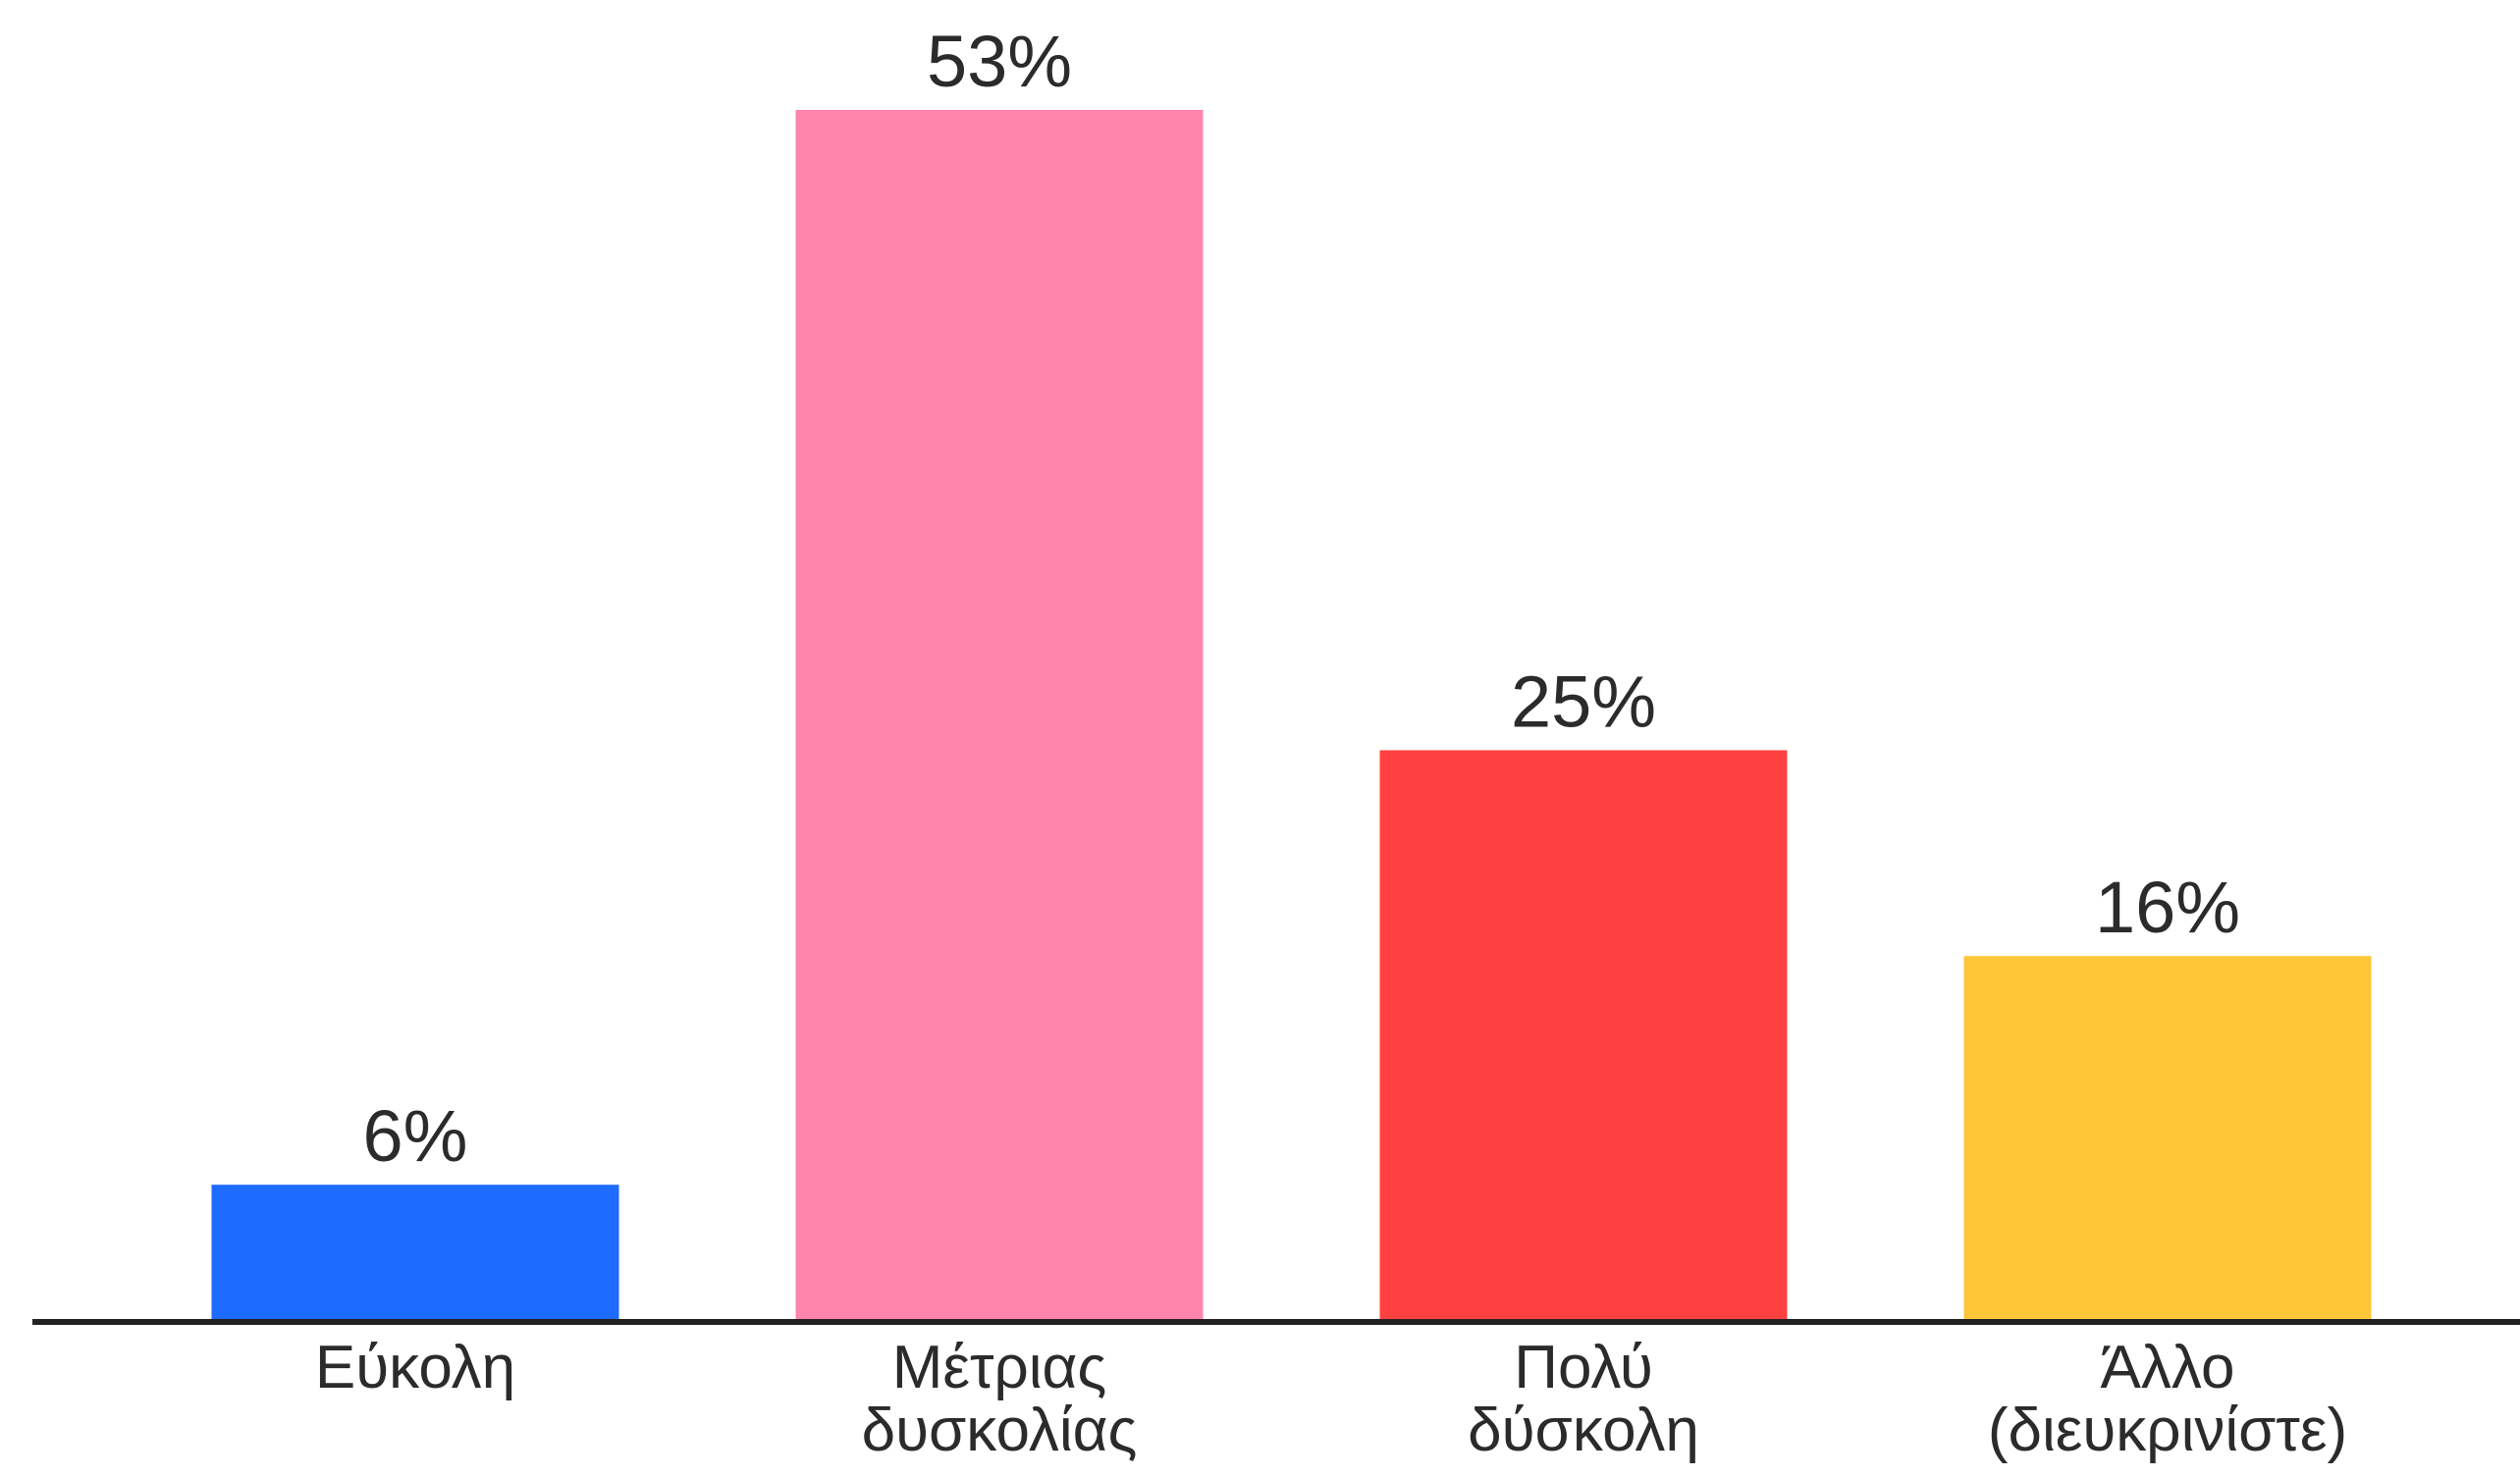 This screenshot has height=1477, width=2520. What do you see at coordinates (1000, 1430) in the screenshot?
I see `category-label-line: δυσκολίας` at bounding box center [1000, 1430].